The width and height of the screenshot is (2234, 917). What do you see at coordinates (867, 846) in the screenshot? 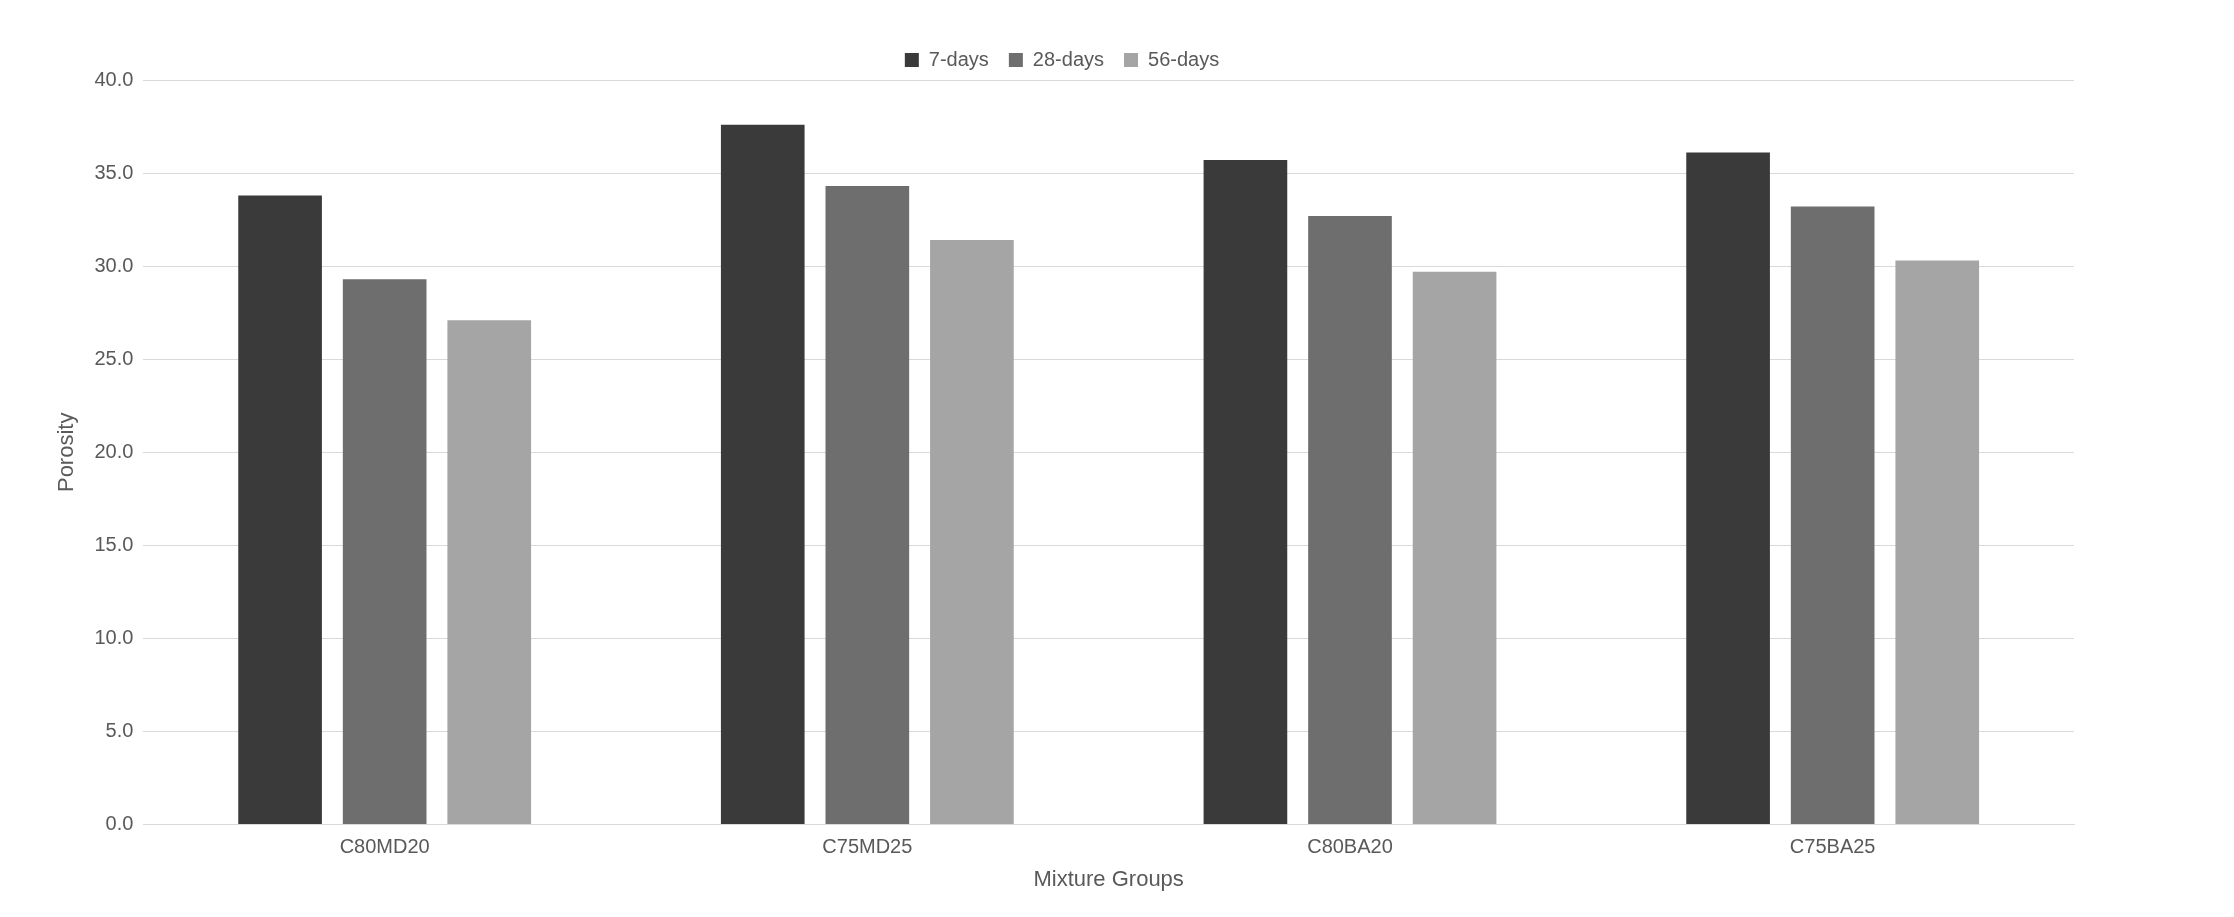
I see `x-tick-label: C75MD25` at bounding box center [867, 846].